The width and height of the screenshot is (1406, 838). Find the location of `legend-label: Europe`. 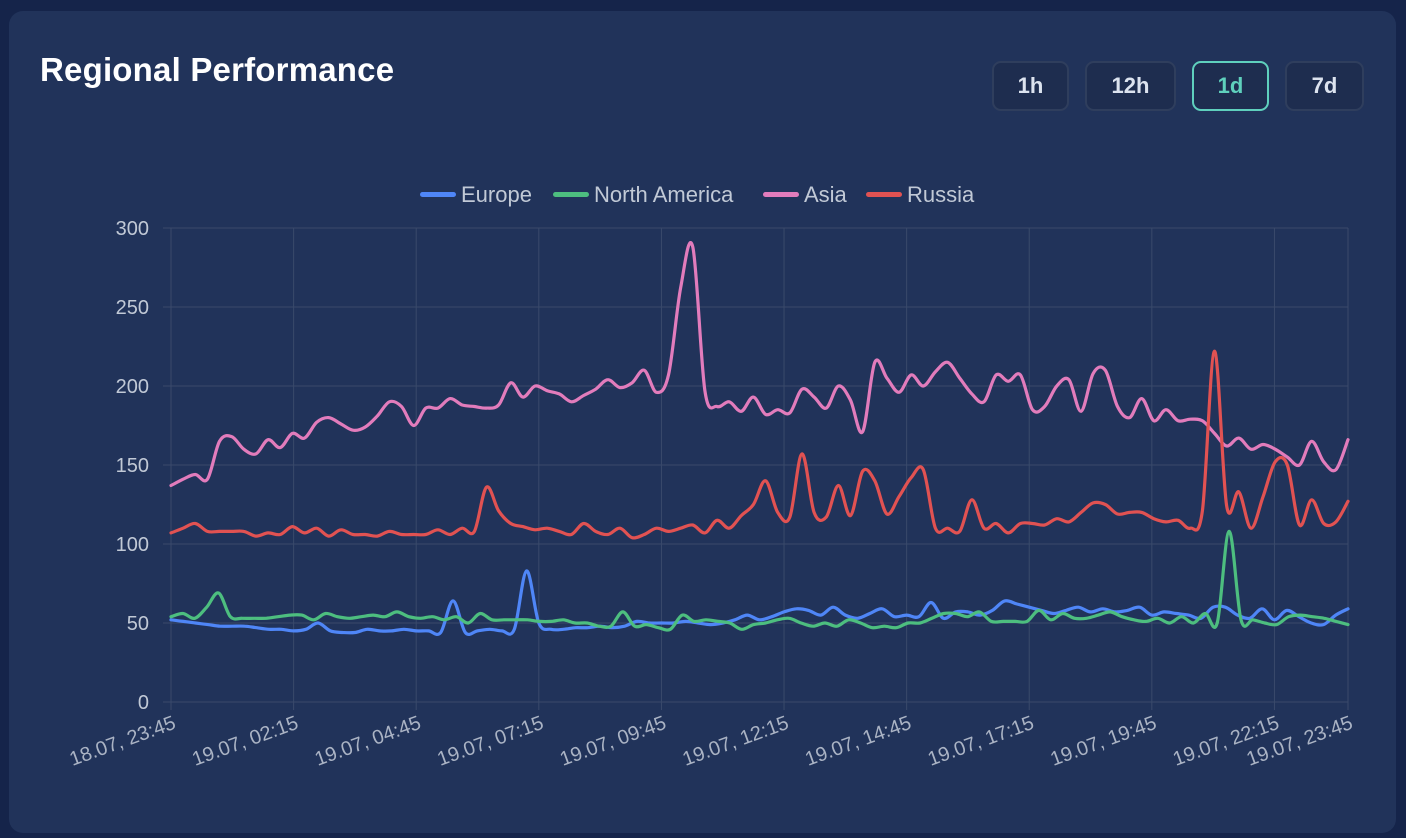

legend-label: Europe is located at coordinates (496, 194).